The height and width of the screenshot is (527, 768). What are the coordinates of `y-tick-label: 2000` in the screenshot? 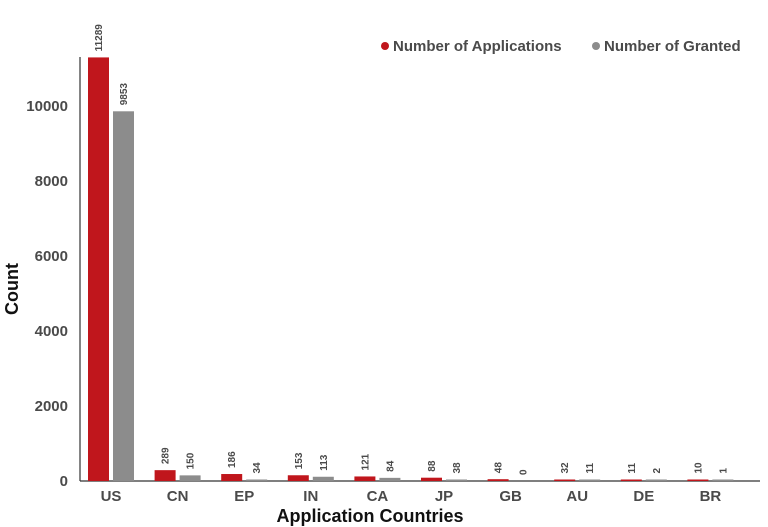 It's located at (51, 406).